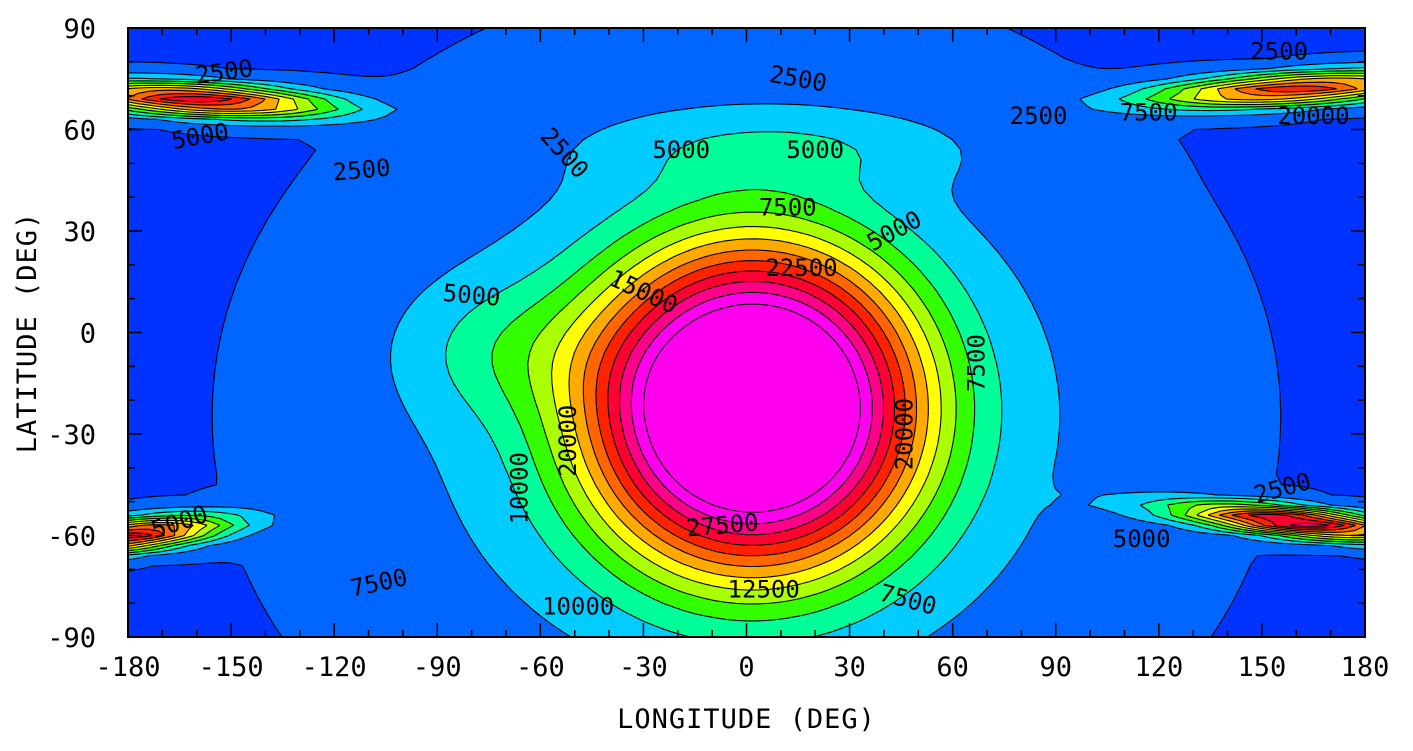 This screenshot has width=1413, height=751. I want to click on y-tick-label: -90, so click(71, 638).